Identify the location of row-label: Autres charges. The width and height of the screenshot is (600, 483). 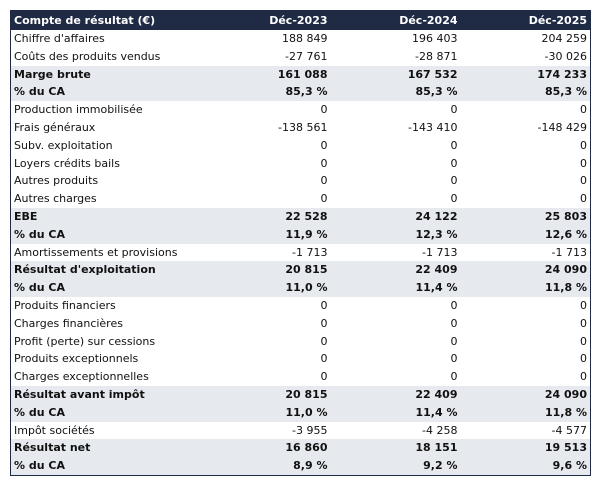
(55, 199).